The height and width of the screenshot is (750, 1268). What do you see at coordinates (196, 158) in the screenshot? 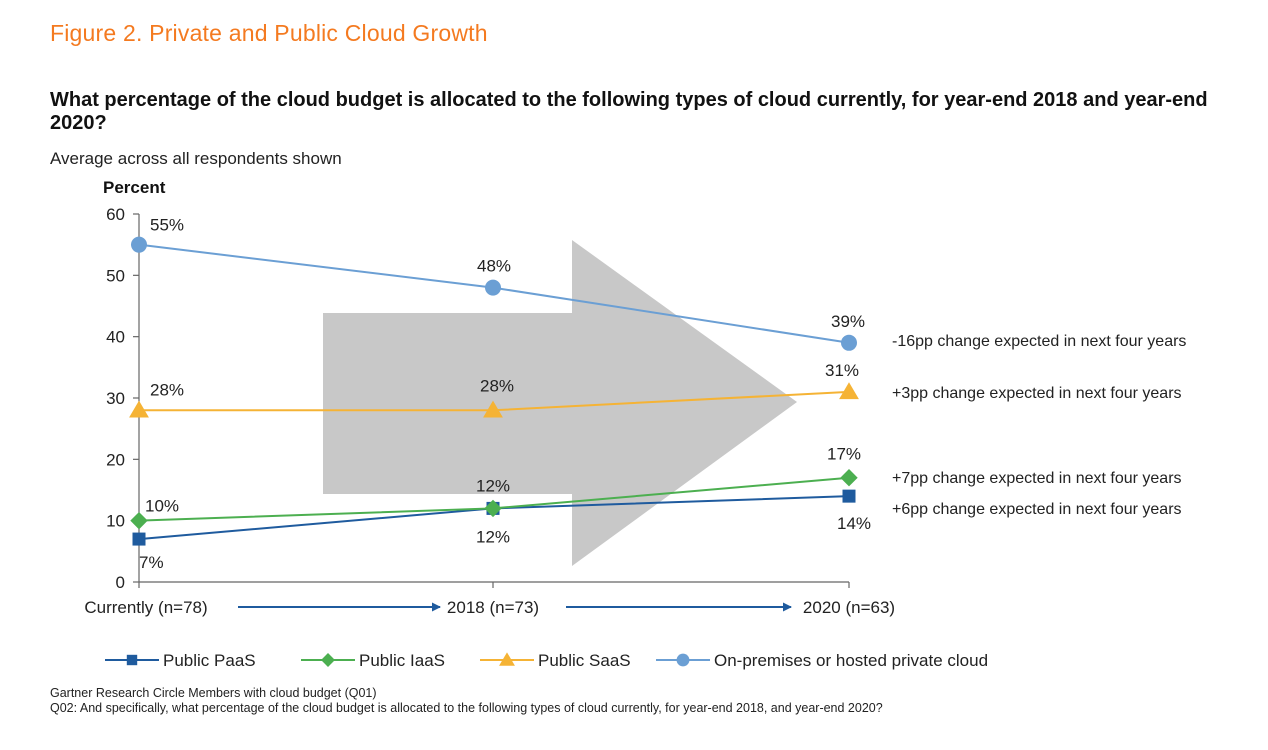
I see `chart-subtitle: Average across all respondents shown` at bounding box center [196, 158].